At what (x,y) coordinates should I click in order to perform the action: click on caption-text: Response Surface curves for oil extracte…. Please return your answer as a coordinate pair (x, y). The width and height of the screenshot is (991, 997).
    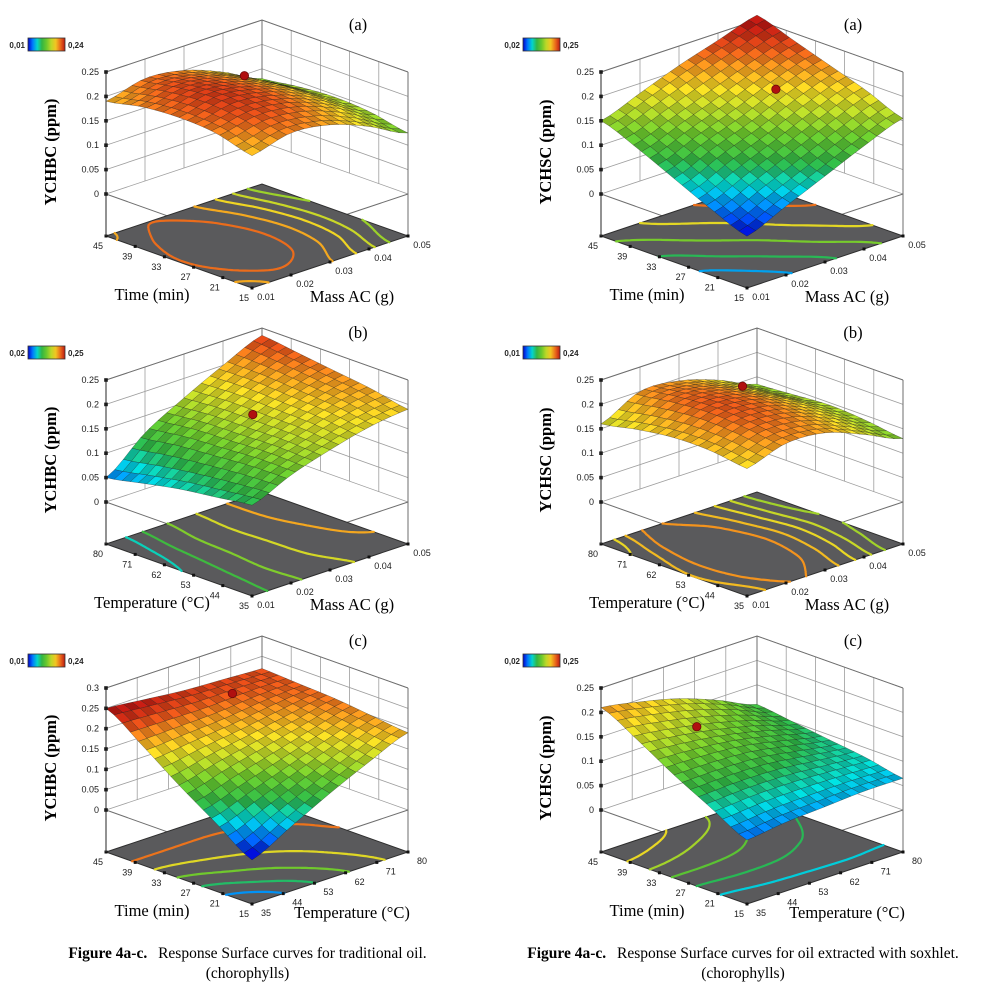
    Looking at the image, I should click on (788, 953).